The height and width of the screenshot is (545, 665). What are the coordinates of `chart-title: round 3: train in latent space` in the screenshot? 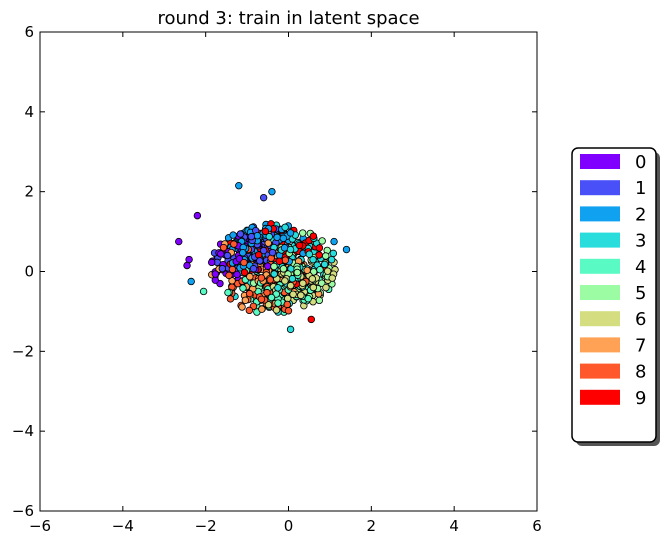 It's located at (288, 18).